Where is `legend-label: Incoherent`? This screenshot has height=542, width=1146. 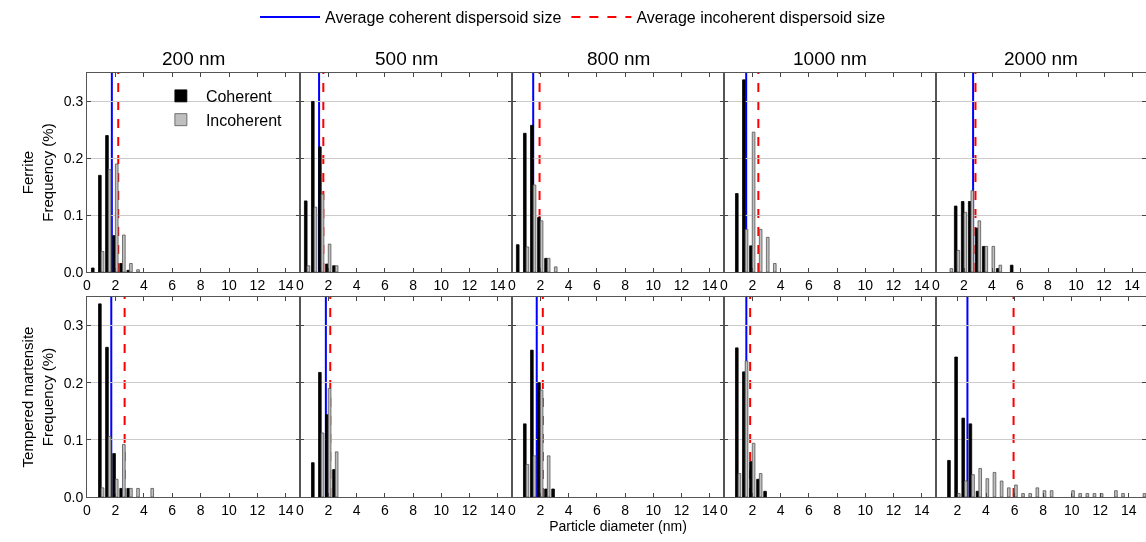 legend-label: Incoherent is located at coordinates (244, 120).